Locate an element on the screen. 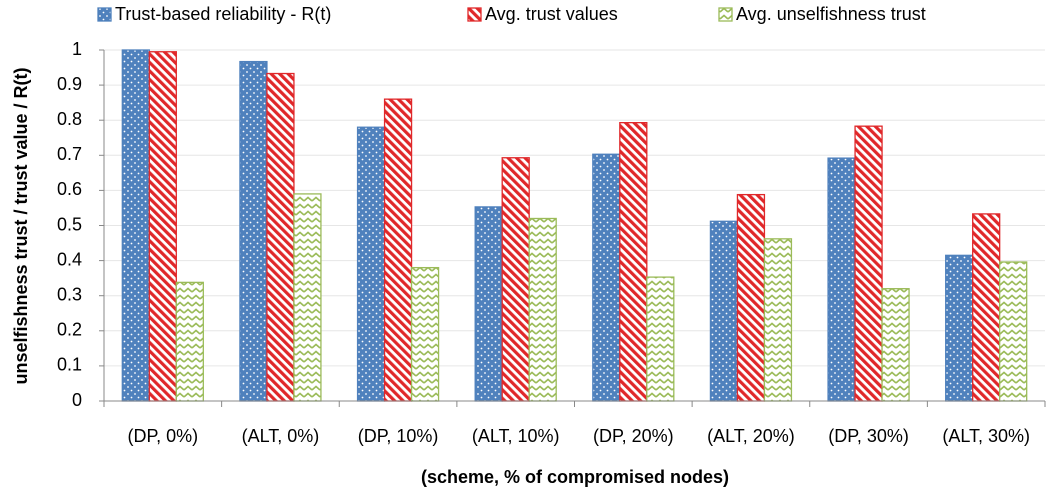 The image size is (1060, 493). y-tick-label: 1 is located at coordinates (77, 49).